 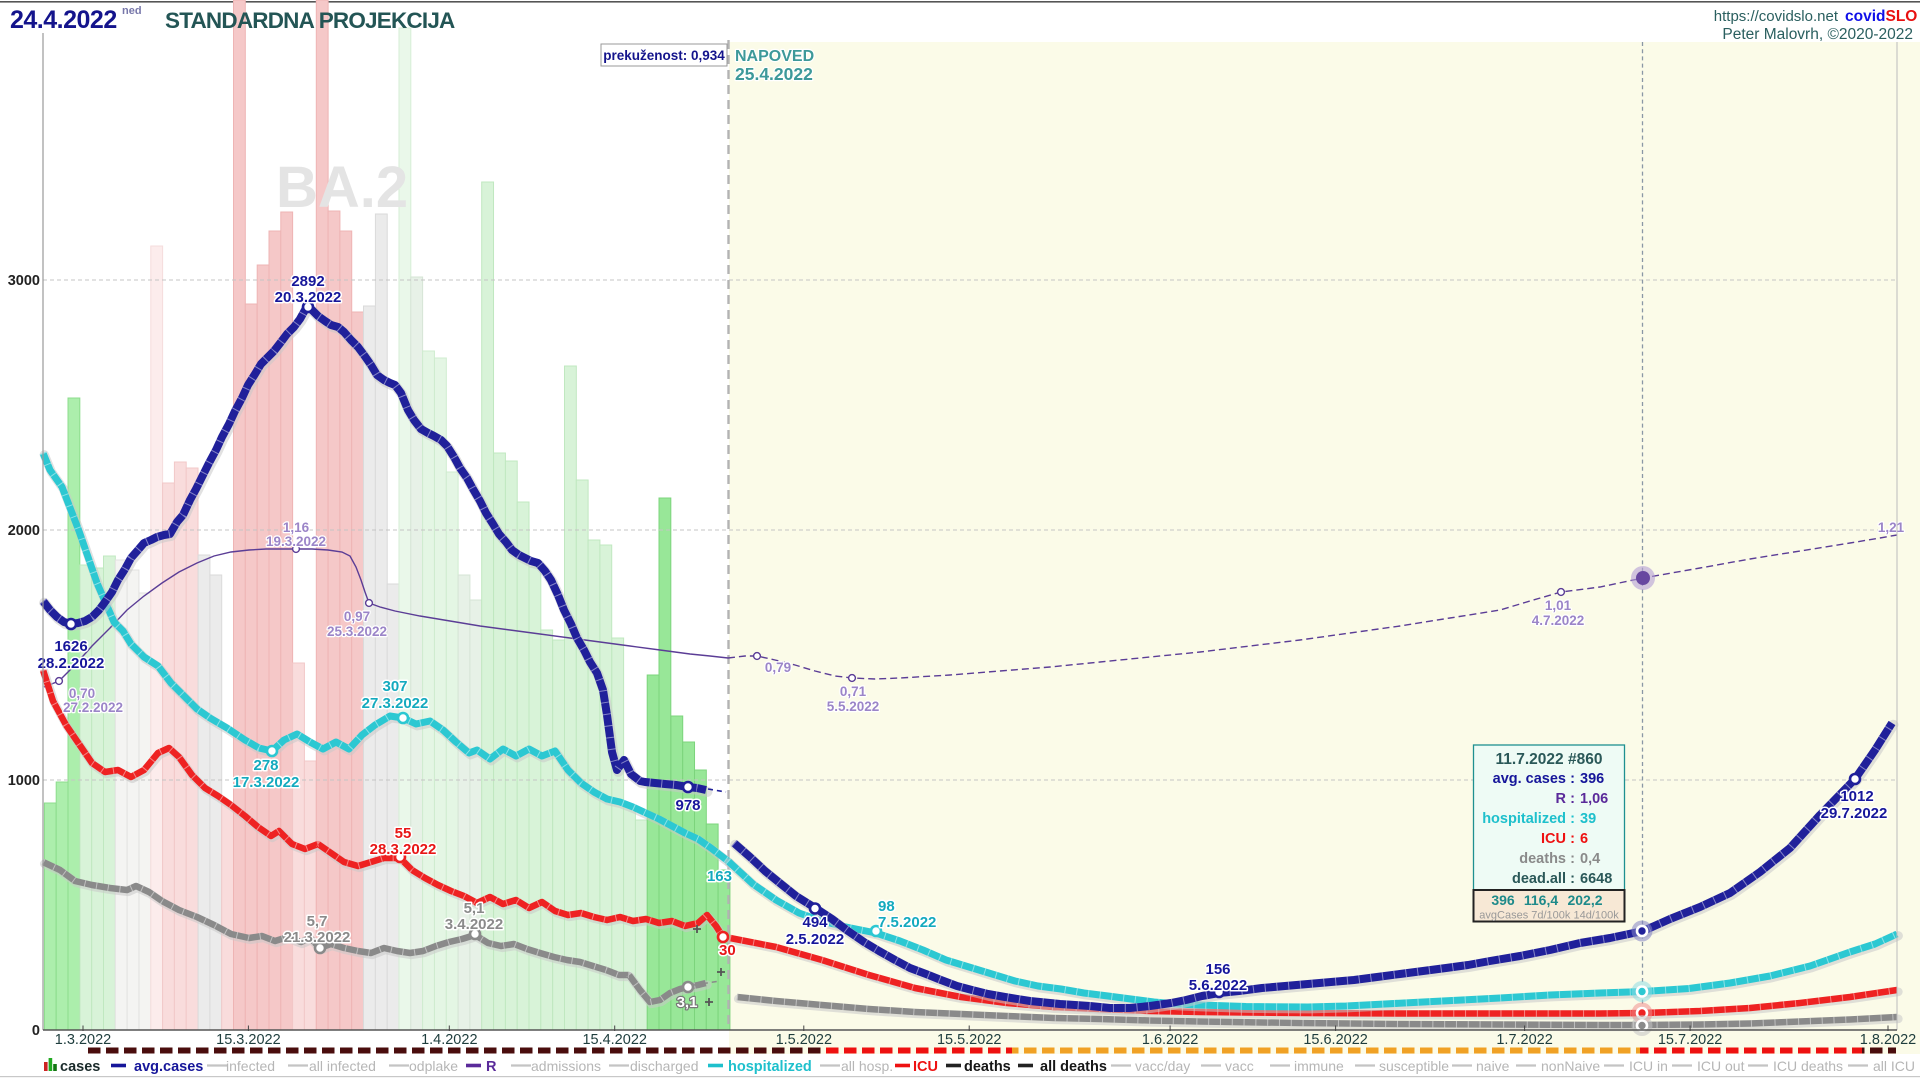 I want to click on svg-text: 24.4.2022, so click(x=63, y=20).